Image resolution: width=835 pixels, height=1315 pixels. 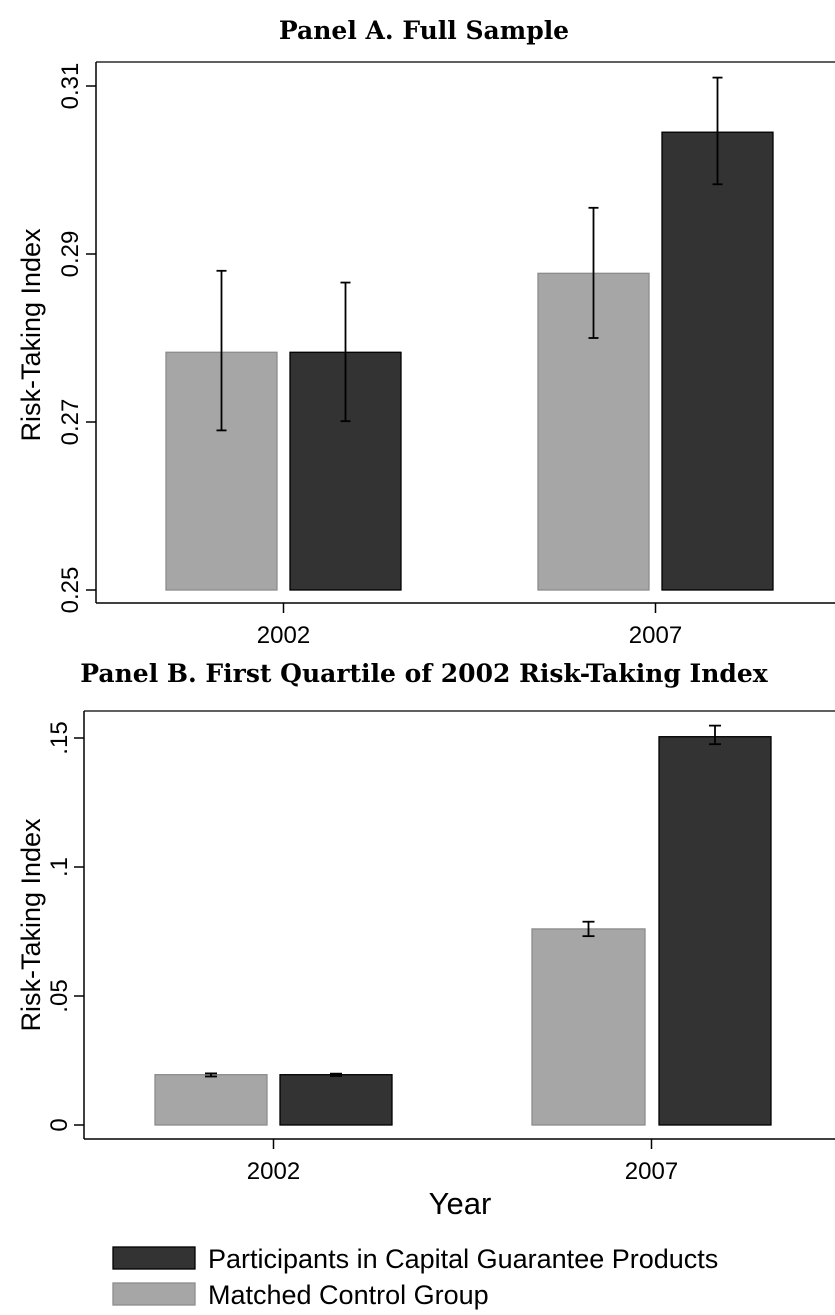 What do you see at coordinates (348, 1295) in the screenshot?
I see `legend-control-label: Matched Control Group` at bounding box center [348, 1295].